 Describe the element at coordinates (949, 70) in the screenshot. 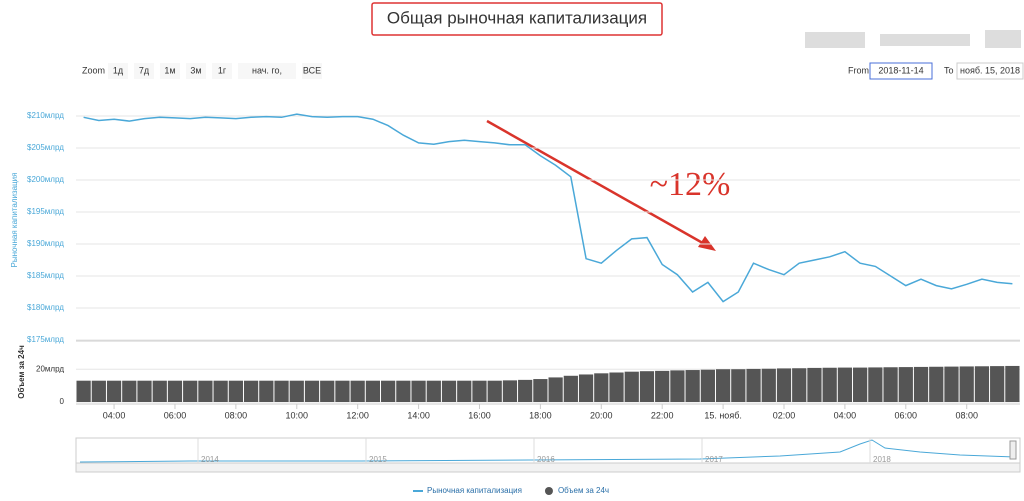

I see `to-label: To` at that location.